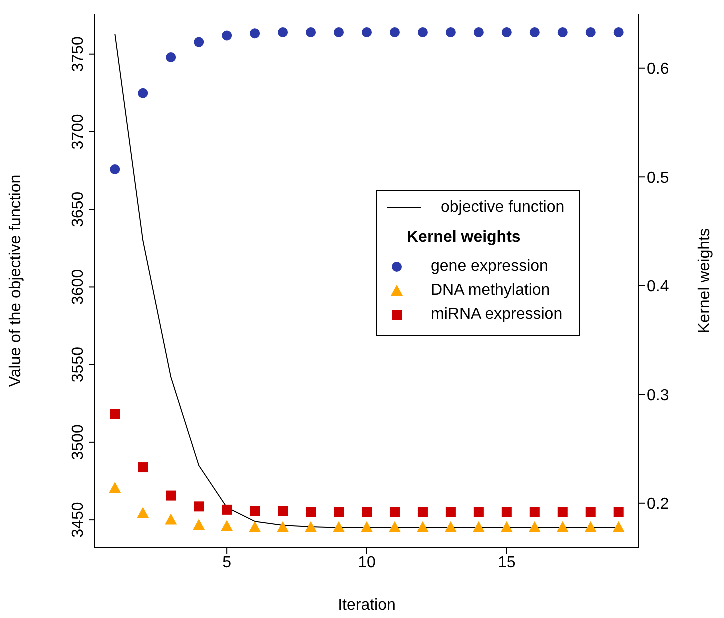 This screenshot has height=618, width=724. I want to click on legend-label: objective function, so click(503, 207).